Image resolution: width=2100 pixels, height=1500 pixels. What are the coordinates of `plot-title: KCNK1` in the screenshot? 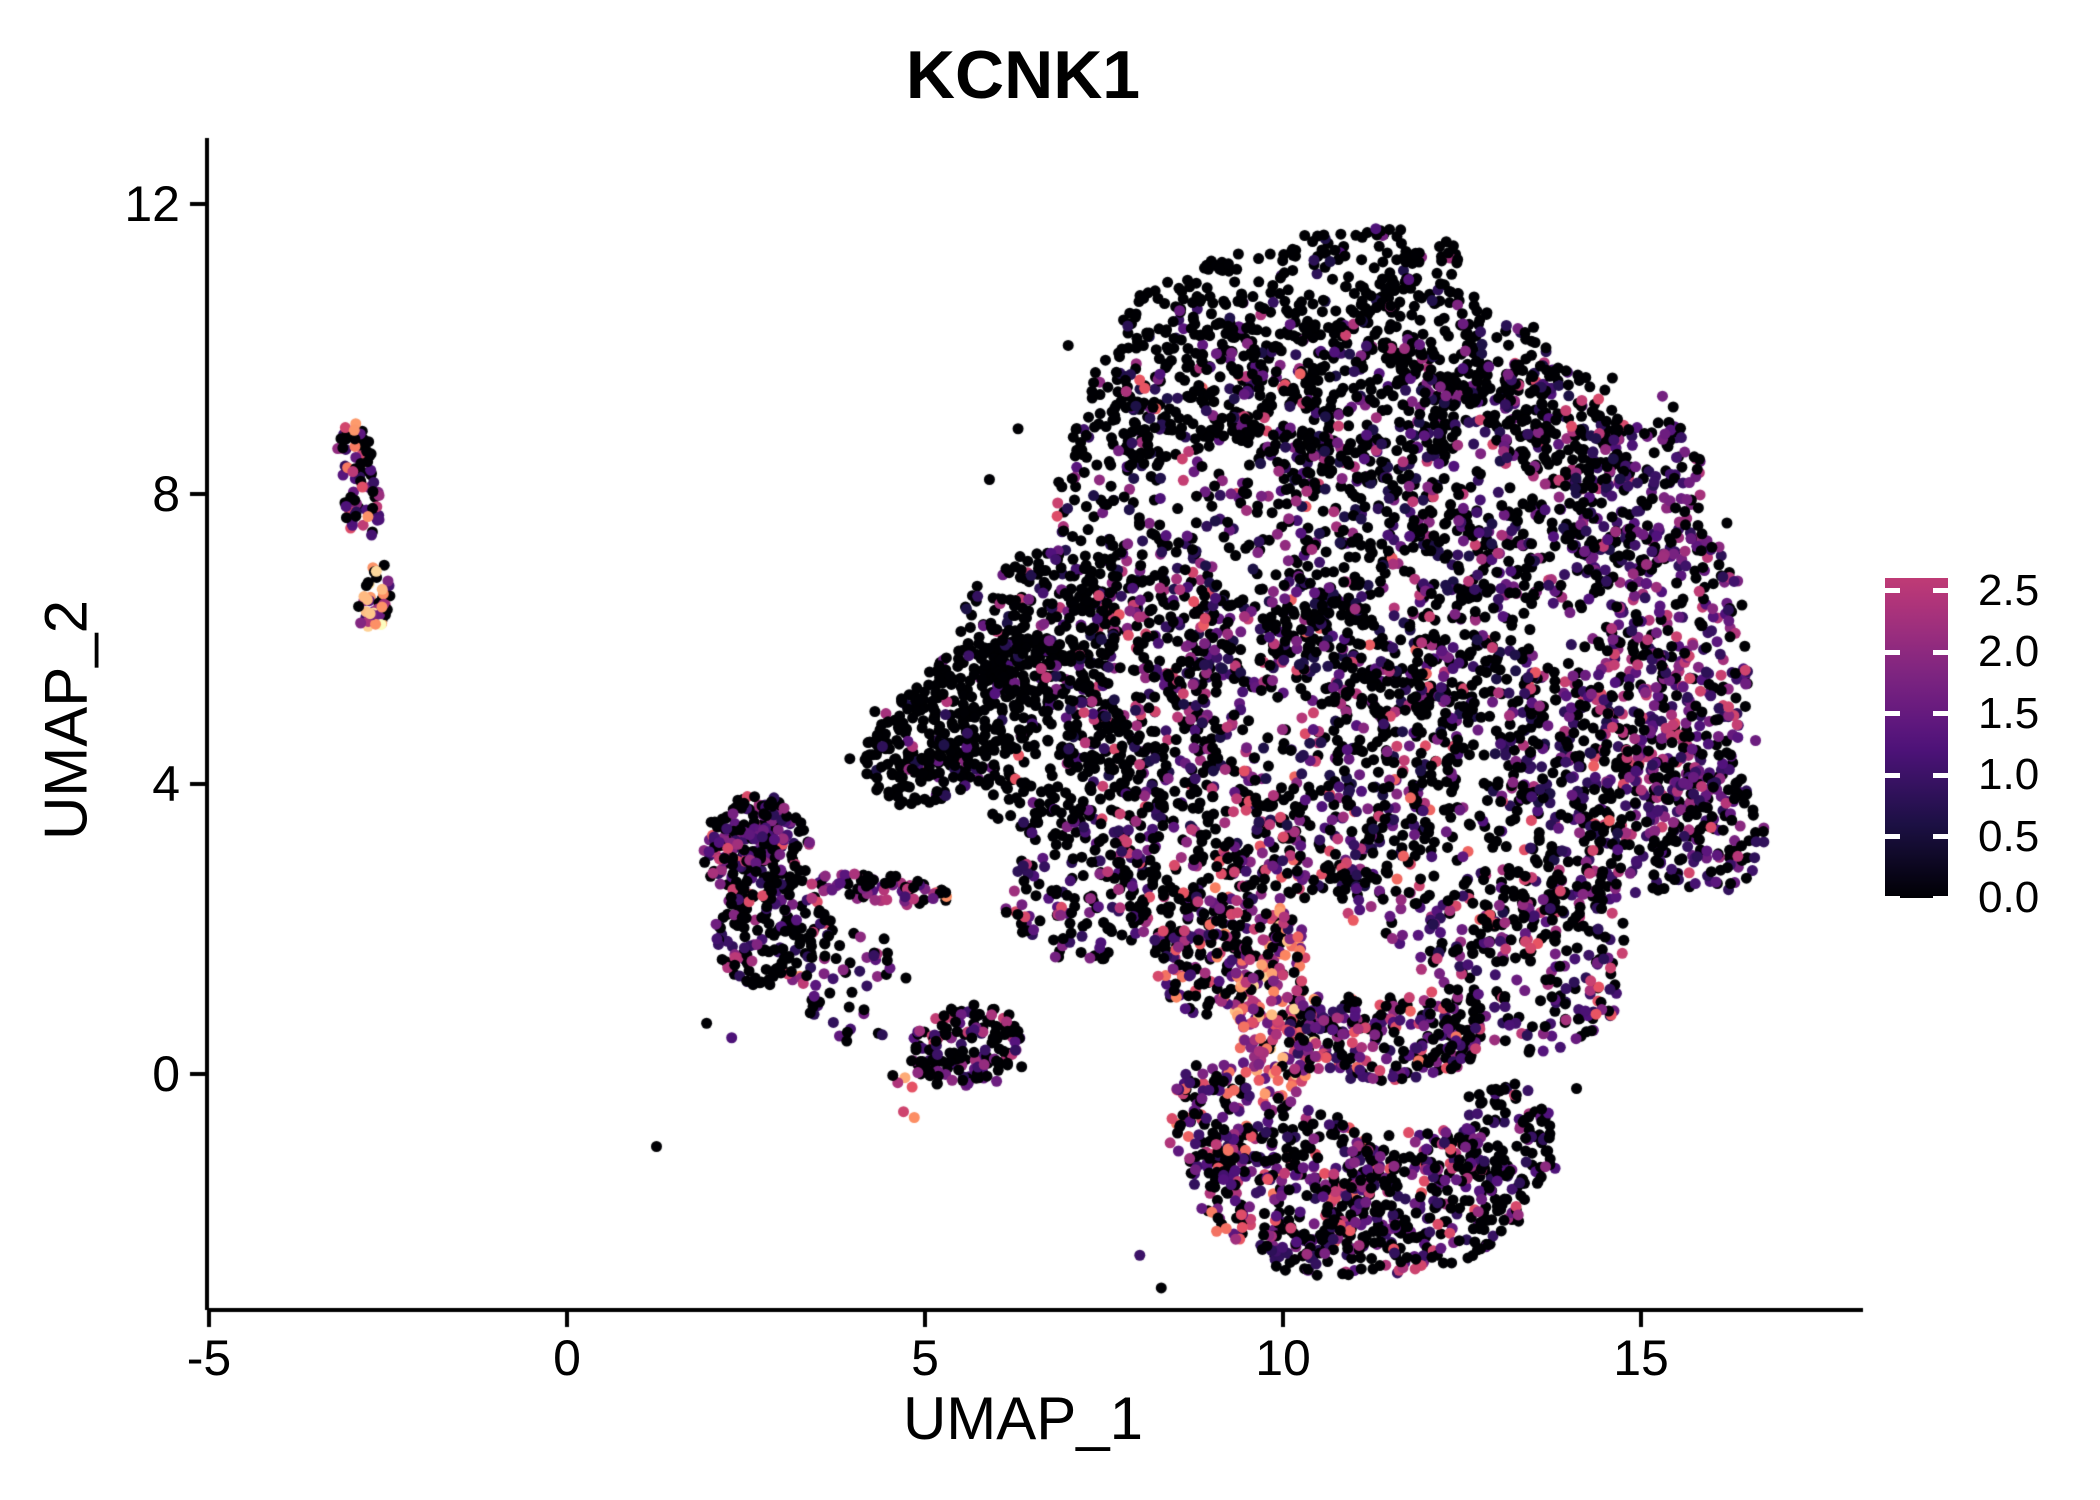 It's located at (1023, 75).